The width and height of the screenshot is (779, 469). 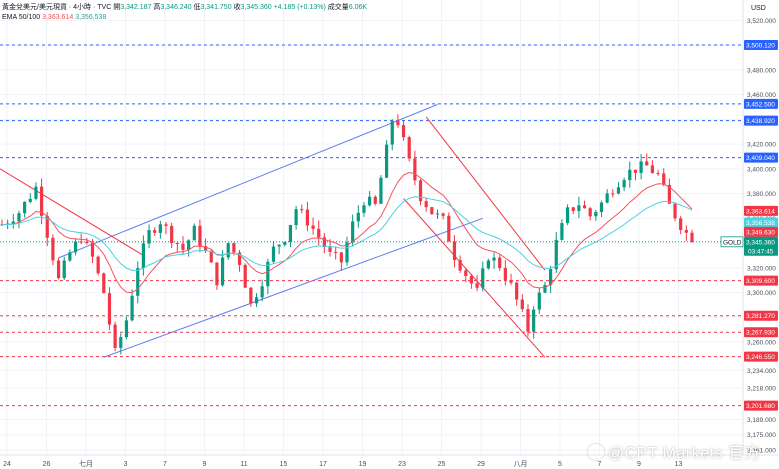 I want to click on high-label: 高, so click(x=157, y=7).